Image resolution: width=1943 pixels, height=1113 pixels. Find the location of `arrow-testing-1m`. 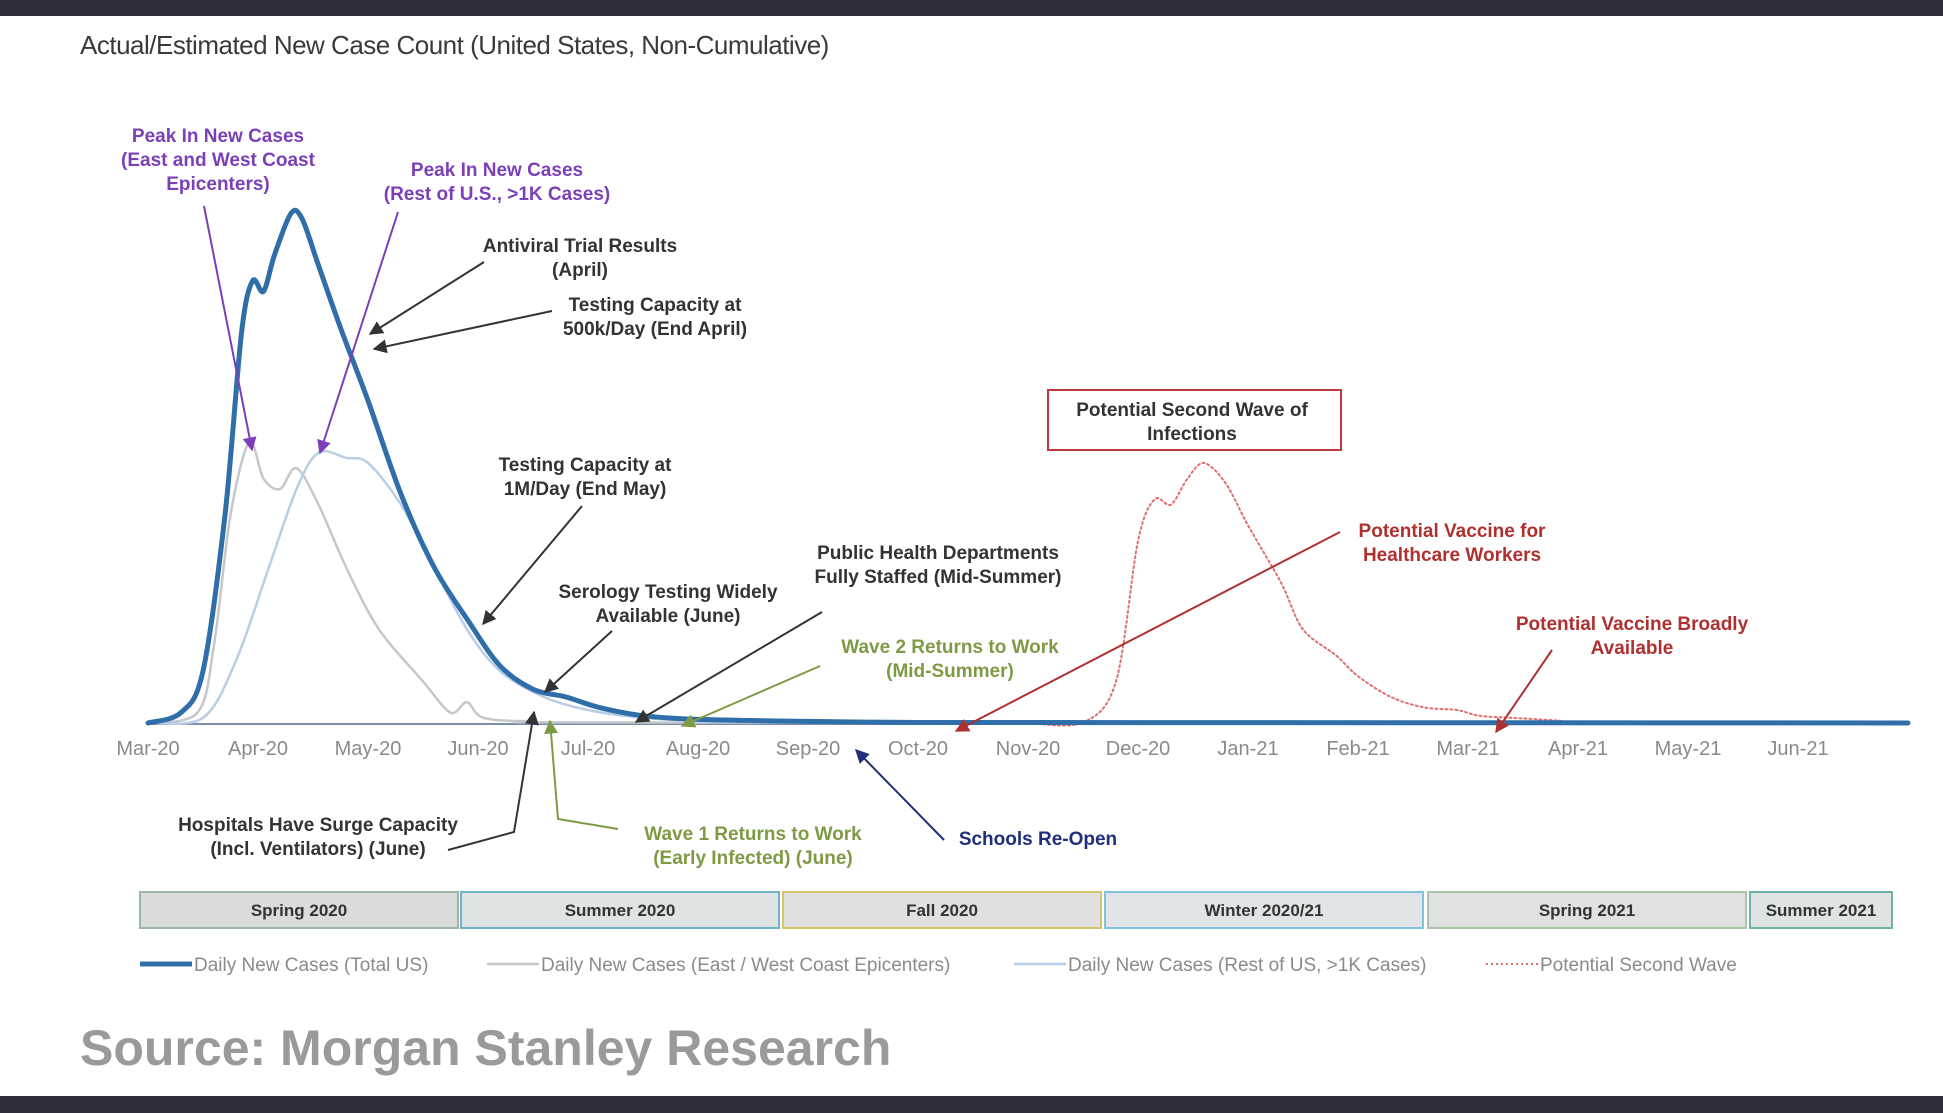

arrow-testing-1m is located at coordinates (532, 565).